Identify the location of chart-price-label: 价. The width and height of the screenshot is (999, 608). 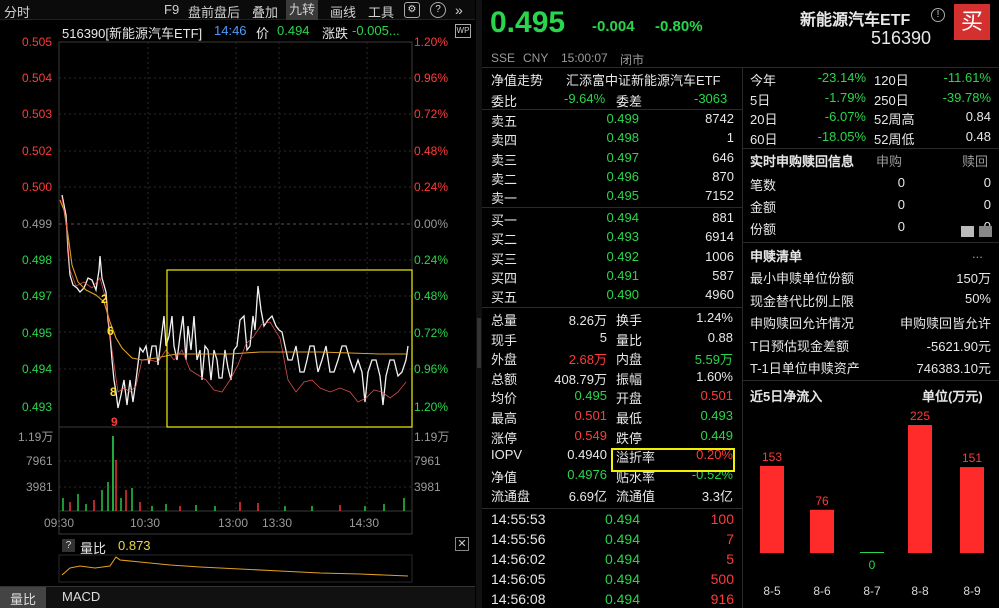
(263, 33).